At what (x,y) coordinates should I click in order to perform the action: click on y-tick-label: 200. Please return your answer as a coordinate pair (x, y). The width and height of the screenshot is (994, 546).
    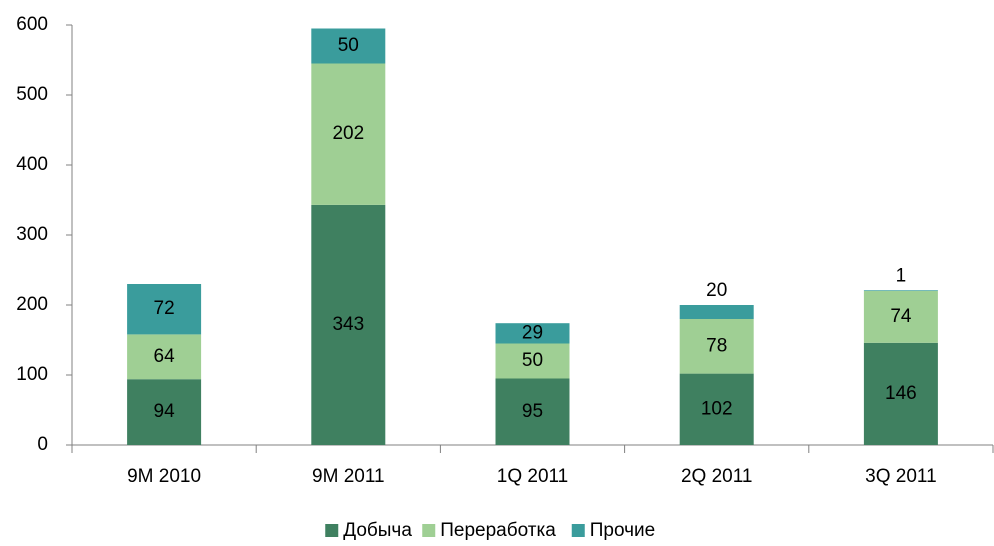
    Looking at the image, I should click on (32, 304).